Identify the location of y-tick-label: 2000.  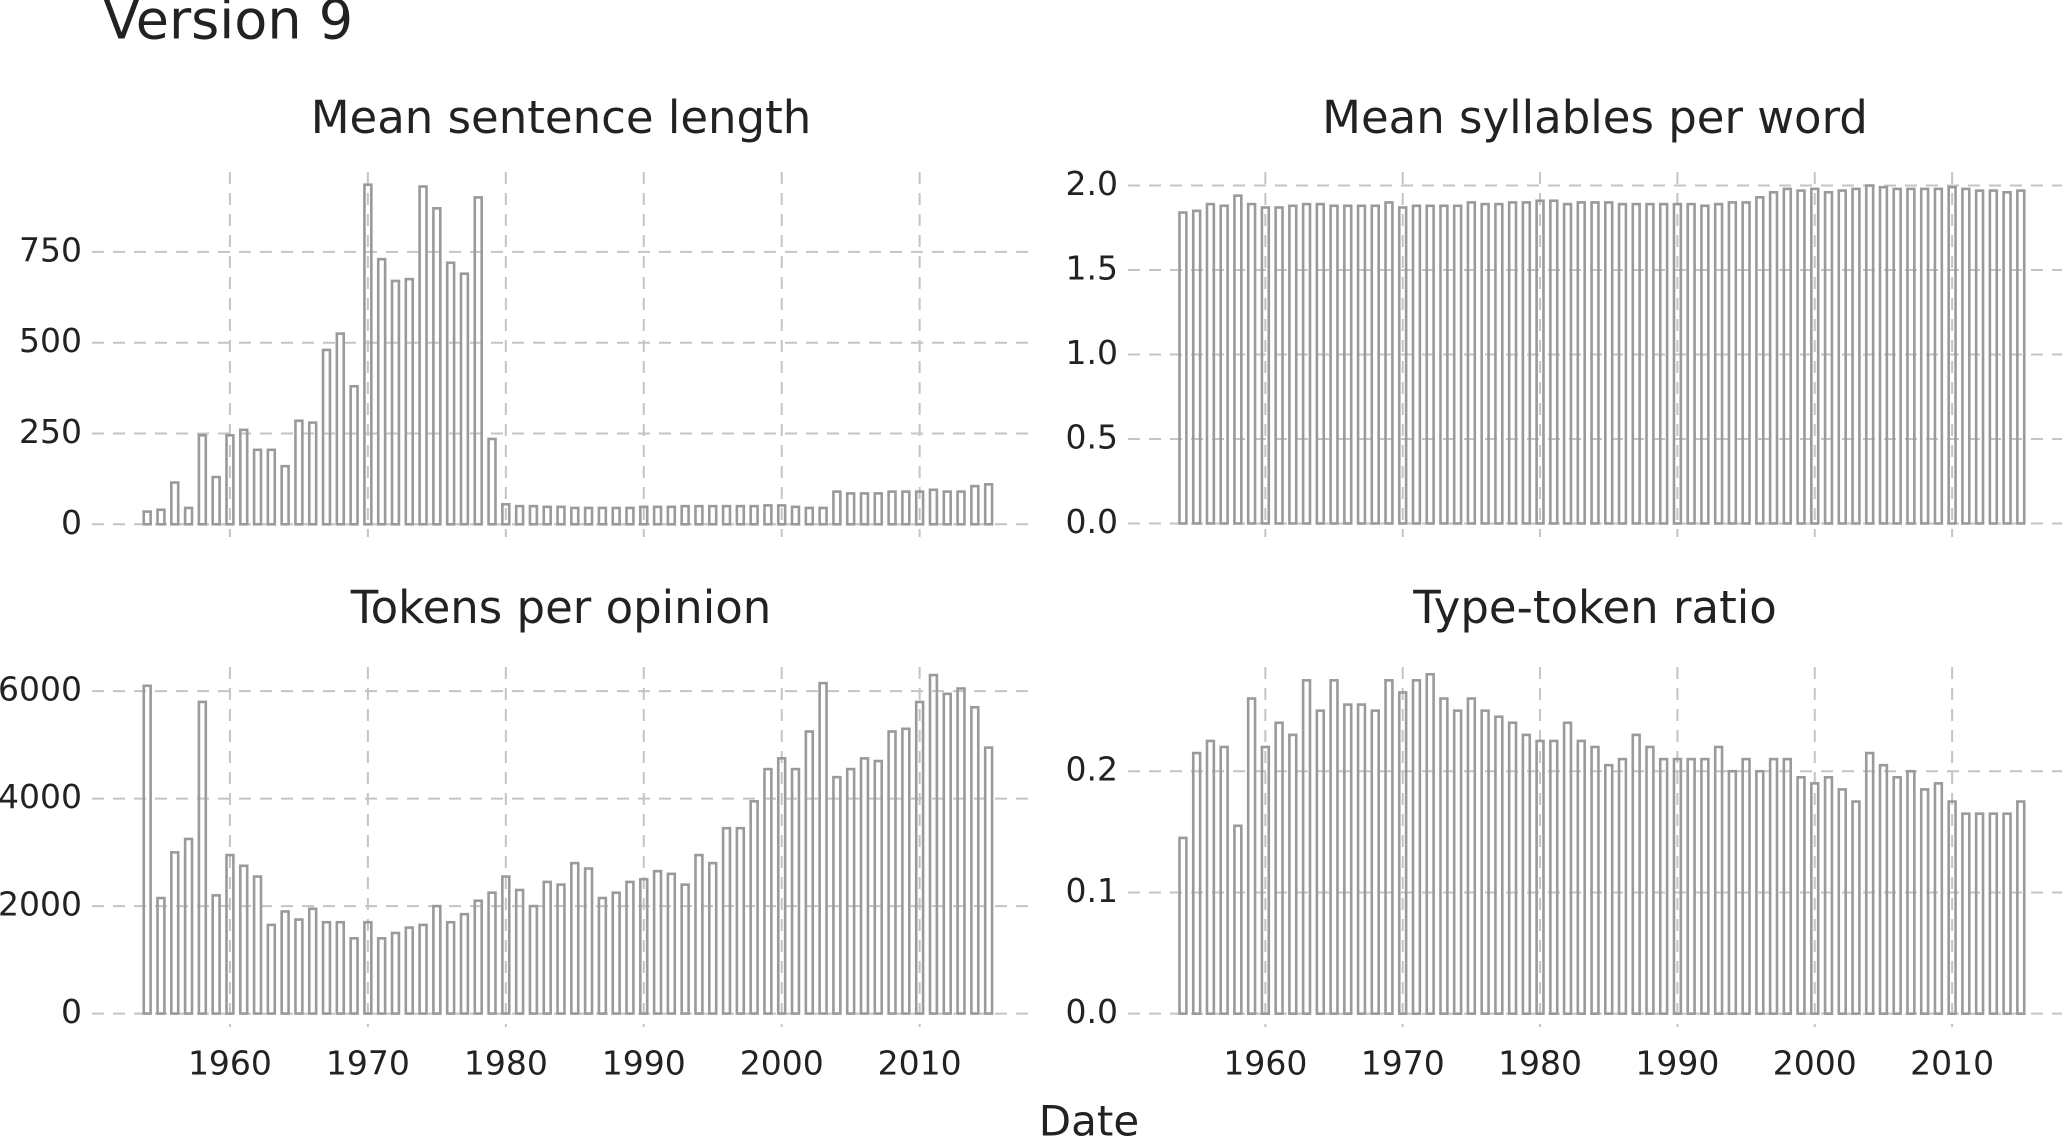
(41, 904).